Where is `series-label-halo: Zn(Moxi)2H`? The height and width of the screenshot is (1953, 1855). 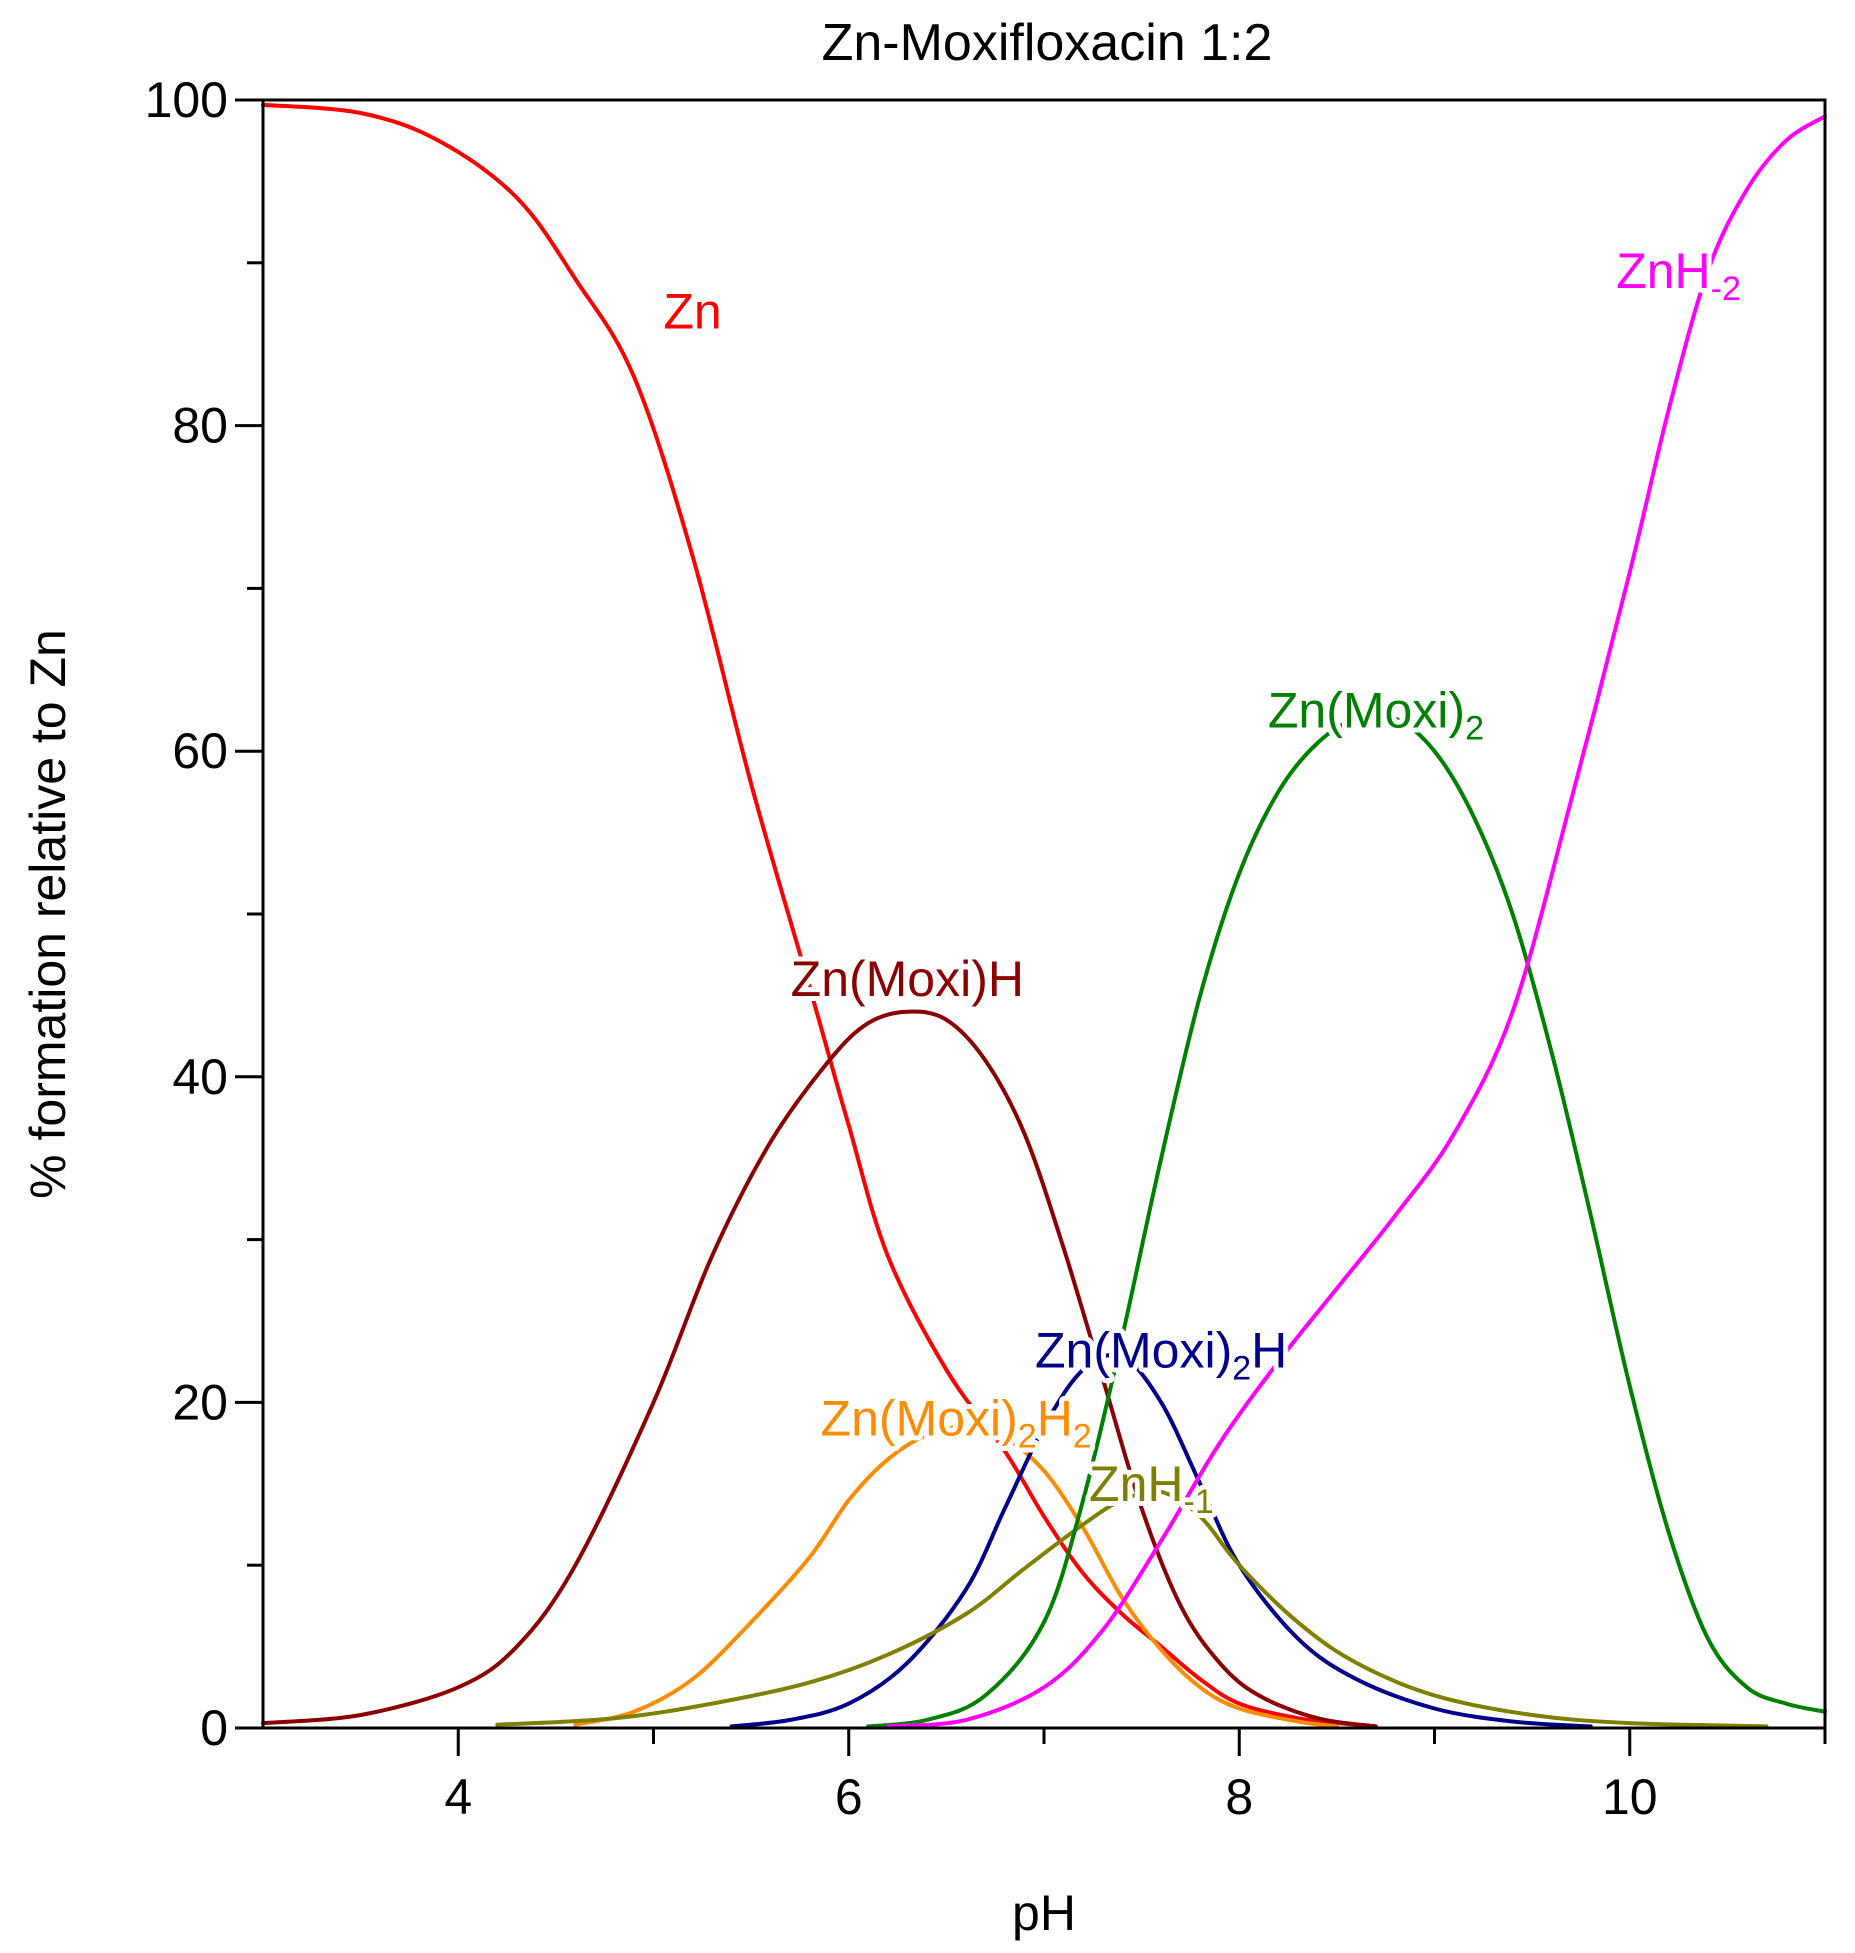 series-label-halo: Zn(Moxi)2H is located at coordinates (1161, 1354).